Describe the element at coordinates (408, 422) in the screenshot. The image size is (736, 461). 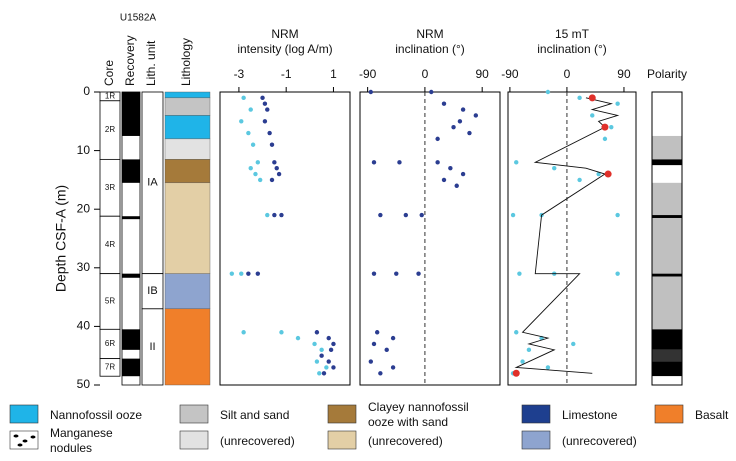
I see `legend-label: ooze with sand` at that location.